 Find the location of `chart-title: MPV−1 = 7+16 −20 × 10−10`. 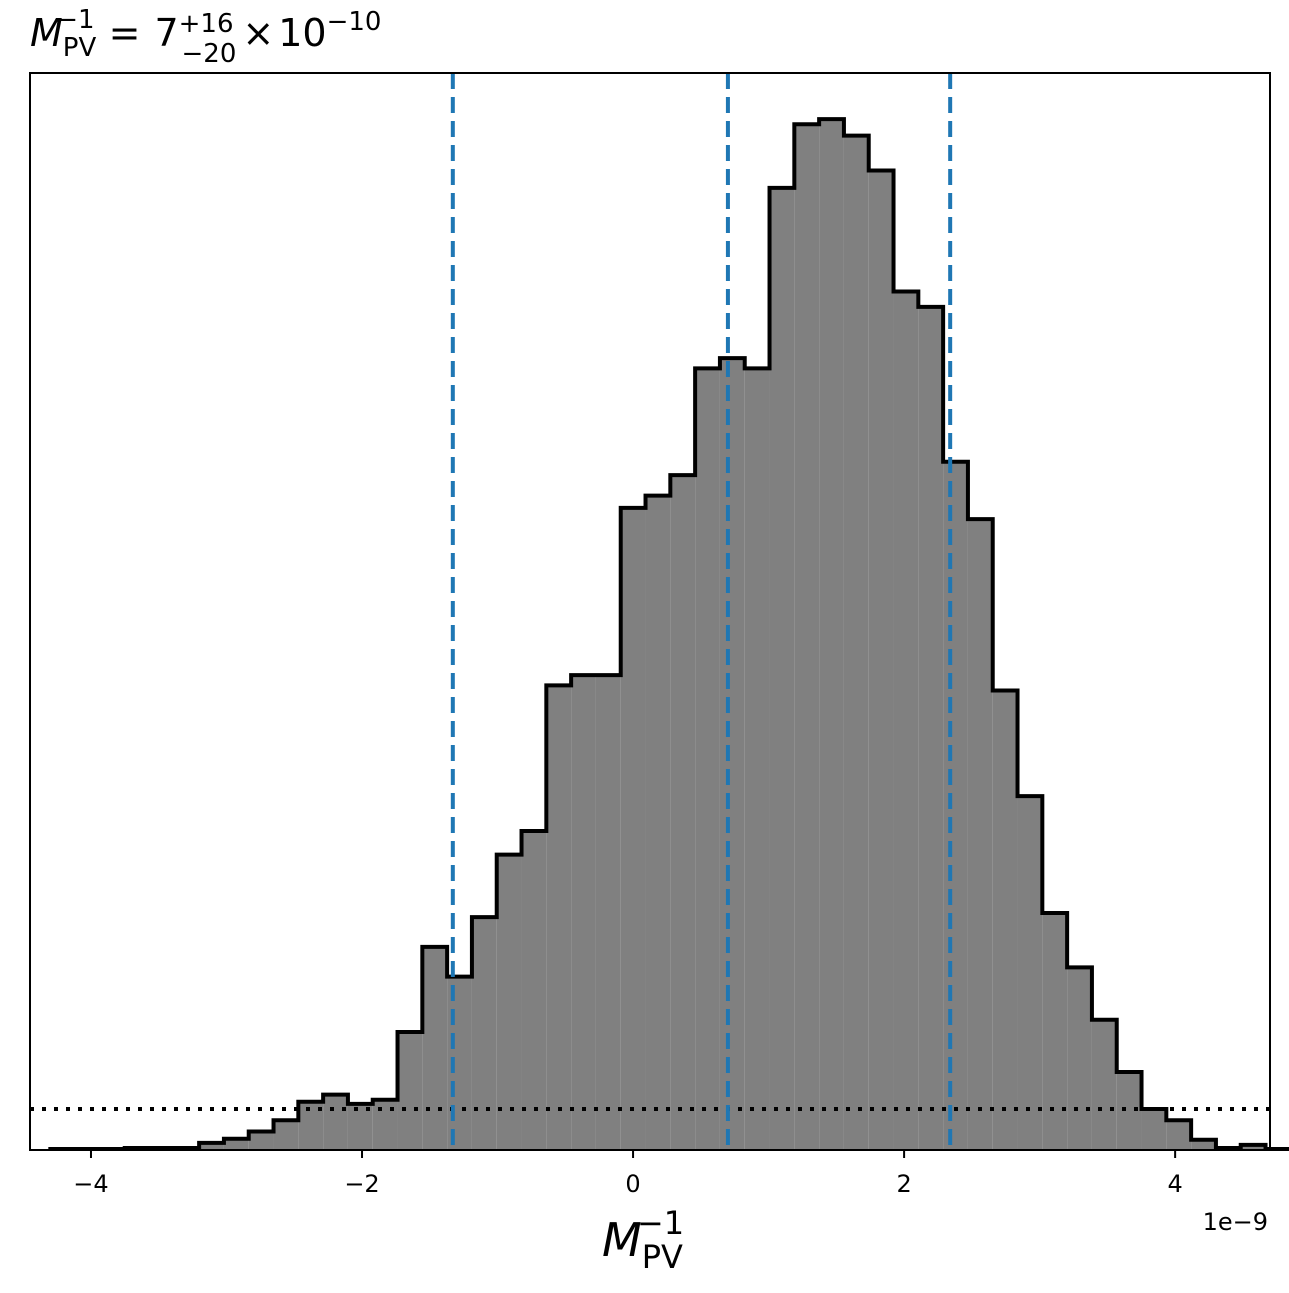

chart-title: MPV−1 = 7+16 −20 × 10−10 is located at coordinates (205, 37).